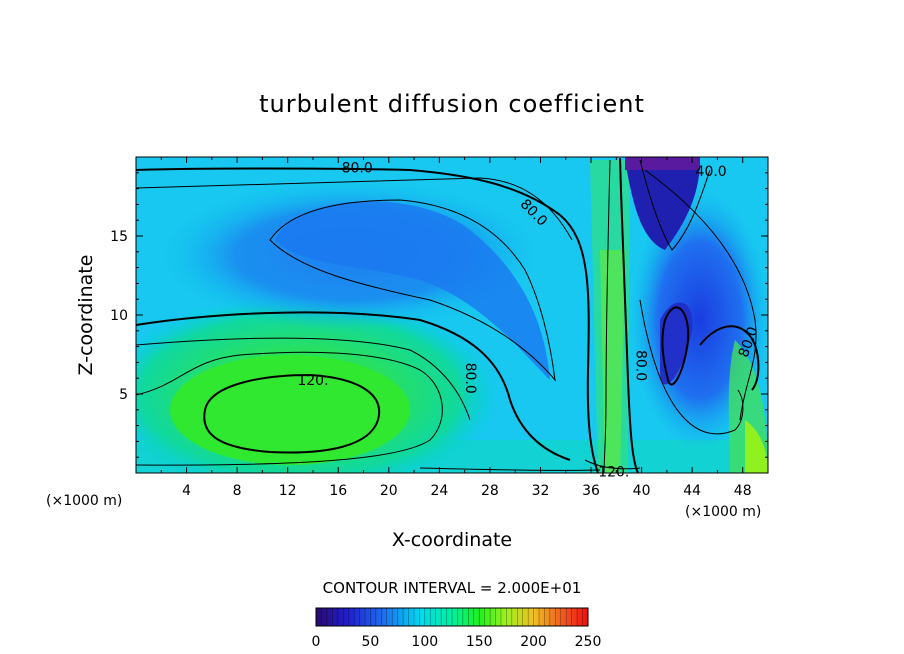 This screenshot has width=904, height=654. What do you see at coordinates (389, 491) in the screenshot?
I see `x-tick-label: 20` at bounding box center [389, 491].